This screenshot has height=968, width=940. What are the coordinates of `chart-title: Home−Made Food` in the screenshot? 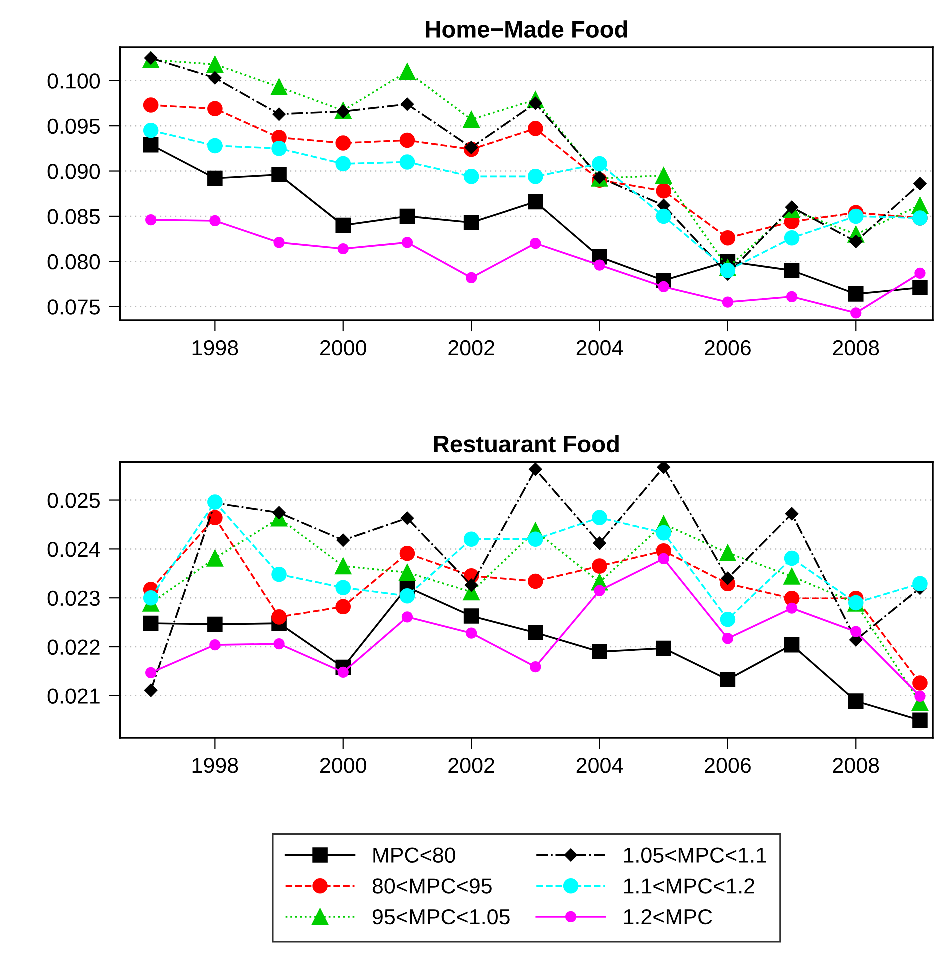 It's located at (527, 29).